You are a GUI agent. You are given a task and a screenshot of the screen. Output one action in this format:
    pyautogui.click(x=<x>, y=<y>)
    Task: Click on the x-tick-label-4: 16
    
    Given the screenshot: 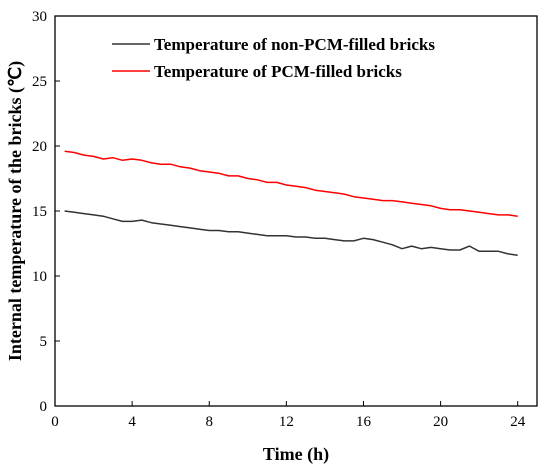 What is the action you would take?
    pyautogui.click(x=364, y=422)
    